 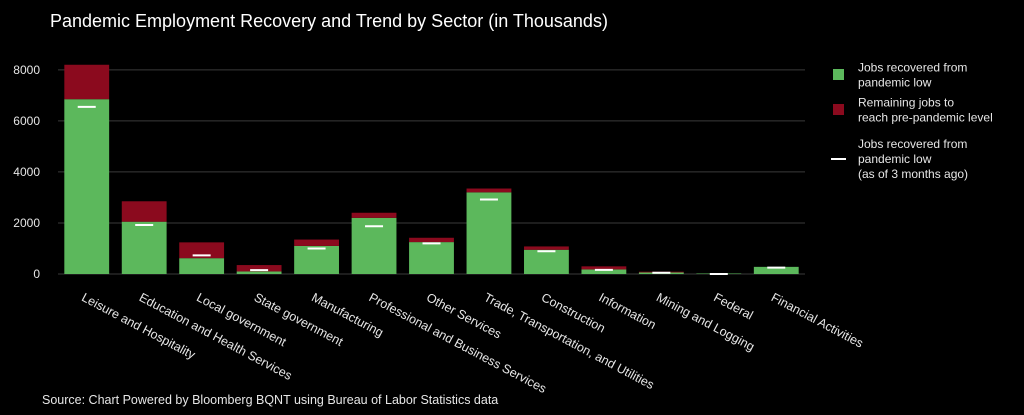 What do you see at coordinates (26, 223) in the screenshot?
I see `y-tick-label: 2000` at bounding box center [26, 223].